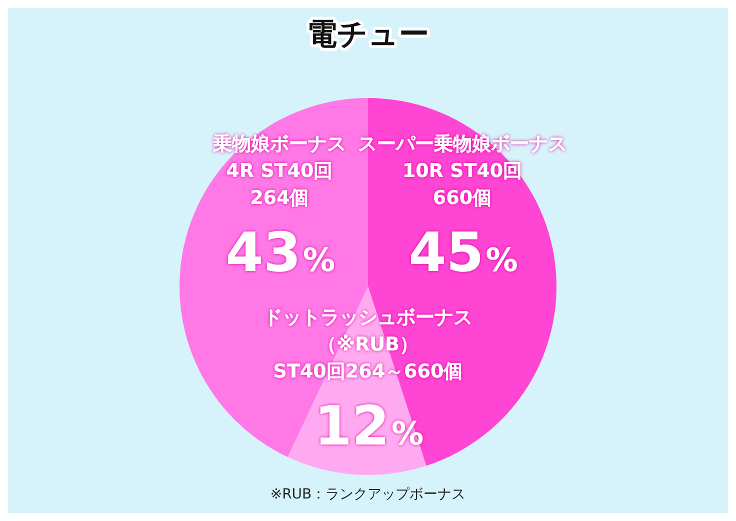  I want to click on text: ※RUB：ランクアップボーナス, so click(368, 494).